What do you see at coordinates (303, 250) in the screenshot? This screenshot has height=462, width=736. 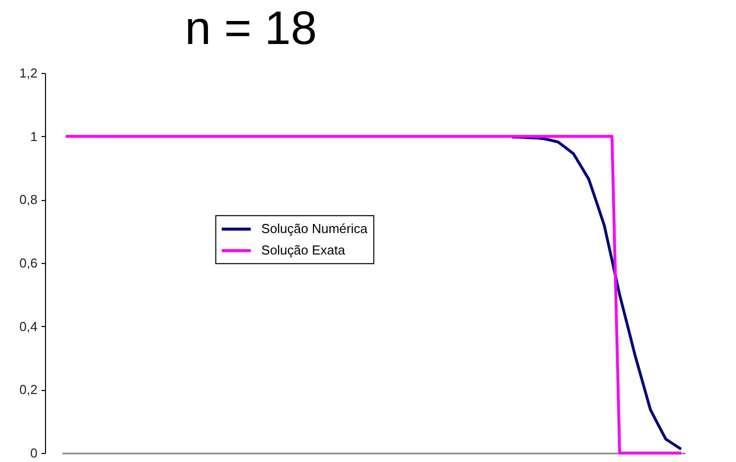 I see `legend-label: Solução Exata` at bounding box center [303, 250].